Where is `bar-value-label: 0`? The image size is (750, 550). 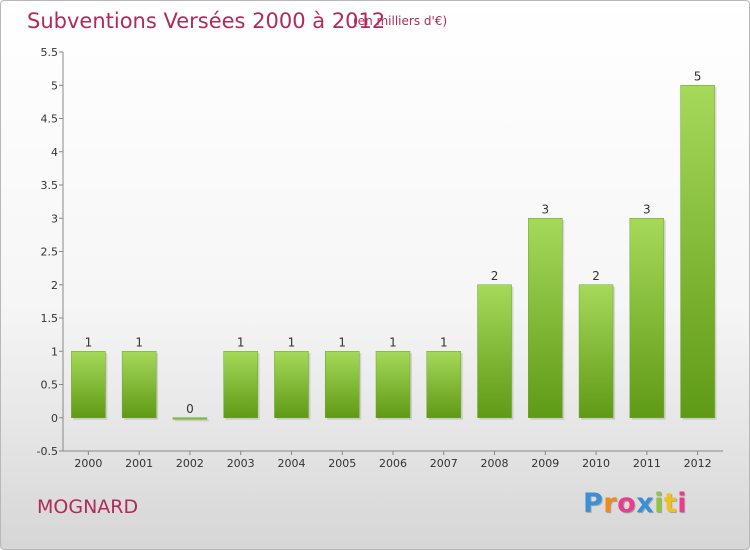 bar-value-label: 0 is located at coordinates (190, 409).